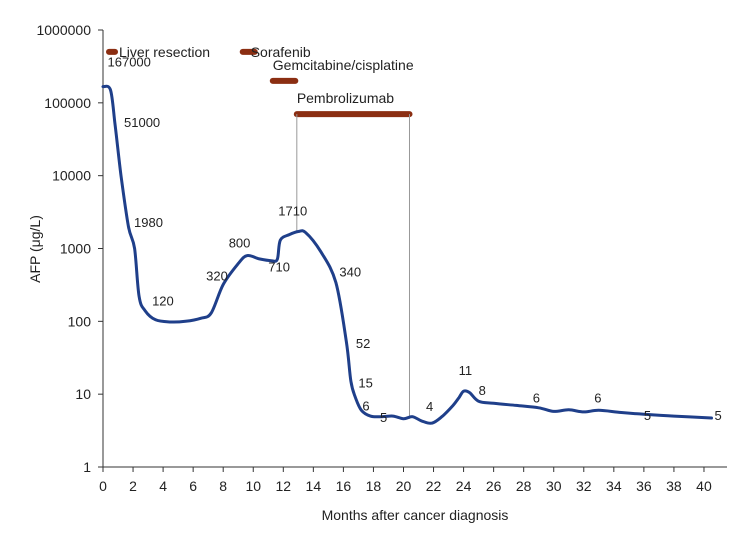 The width and height of the screenshot is (752, 548). I want to click on data-label: 340, so click(350, 272).